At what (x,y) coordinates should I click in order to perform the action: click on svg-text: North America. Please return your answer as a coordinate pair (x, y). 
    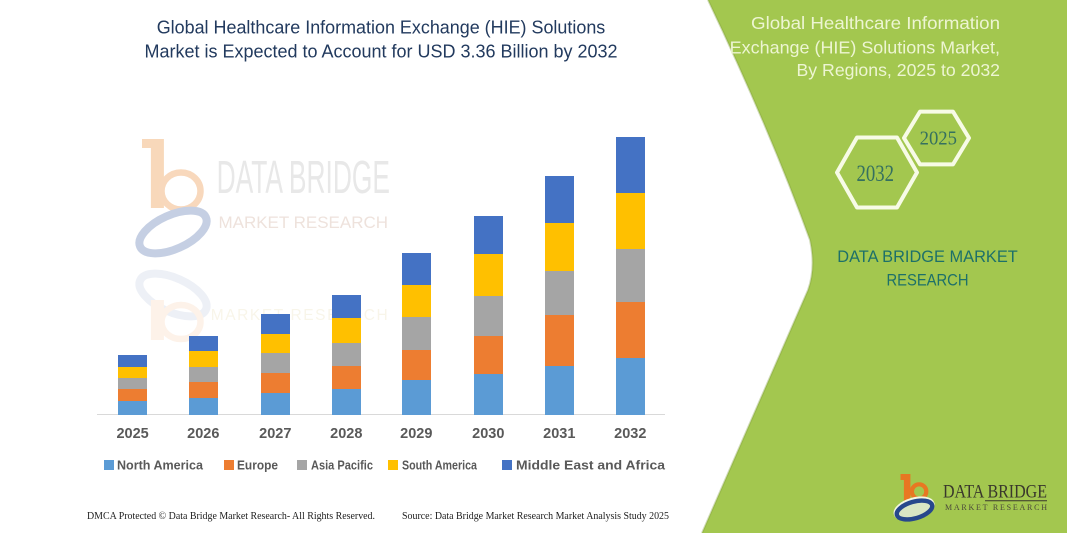
    Looking at the image, I should click on (160, 464).